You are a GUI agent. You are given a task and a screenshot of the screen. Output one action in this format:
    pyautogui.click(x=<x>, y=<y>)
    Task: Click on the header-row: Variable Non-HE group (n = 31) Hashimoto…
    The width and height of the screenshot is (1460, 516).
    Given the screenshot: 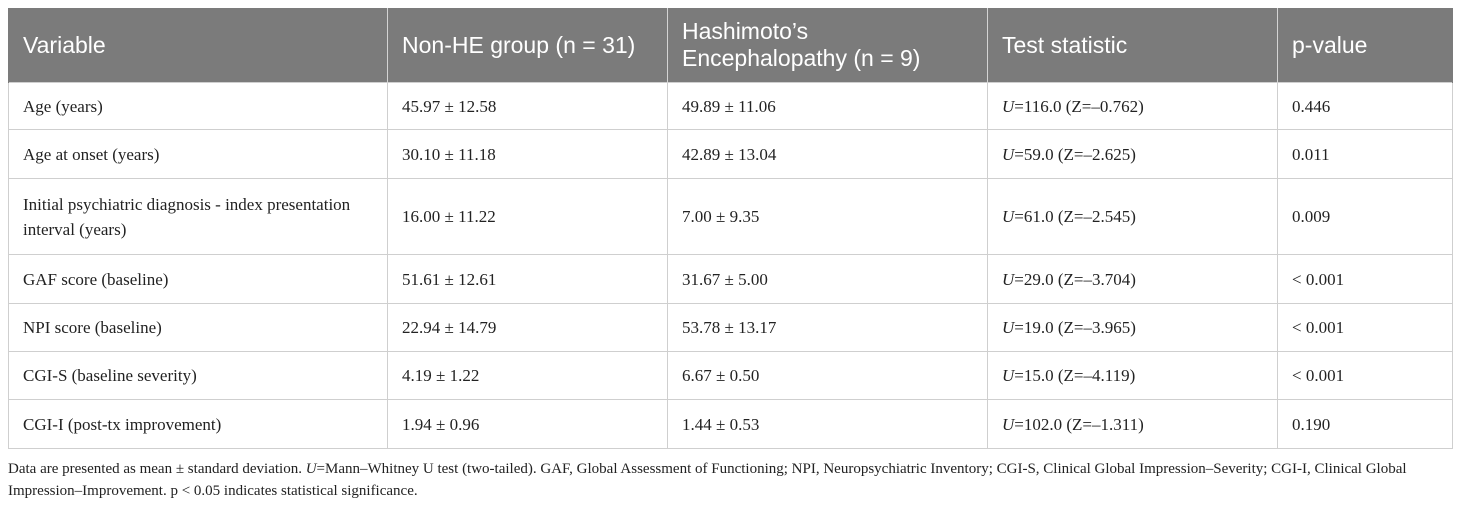 What is the action you would take?
    pyautogui.click(x=730, y=45)
    